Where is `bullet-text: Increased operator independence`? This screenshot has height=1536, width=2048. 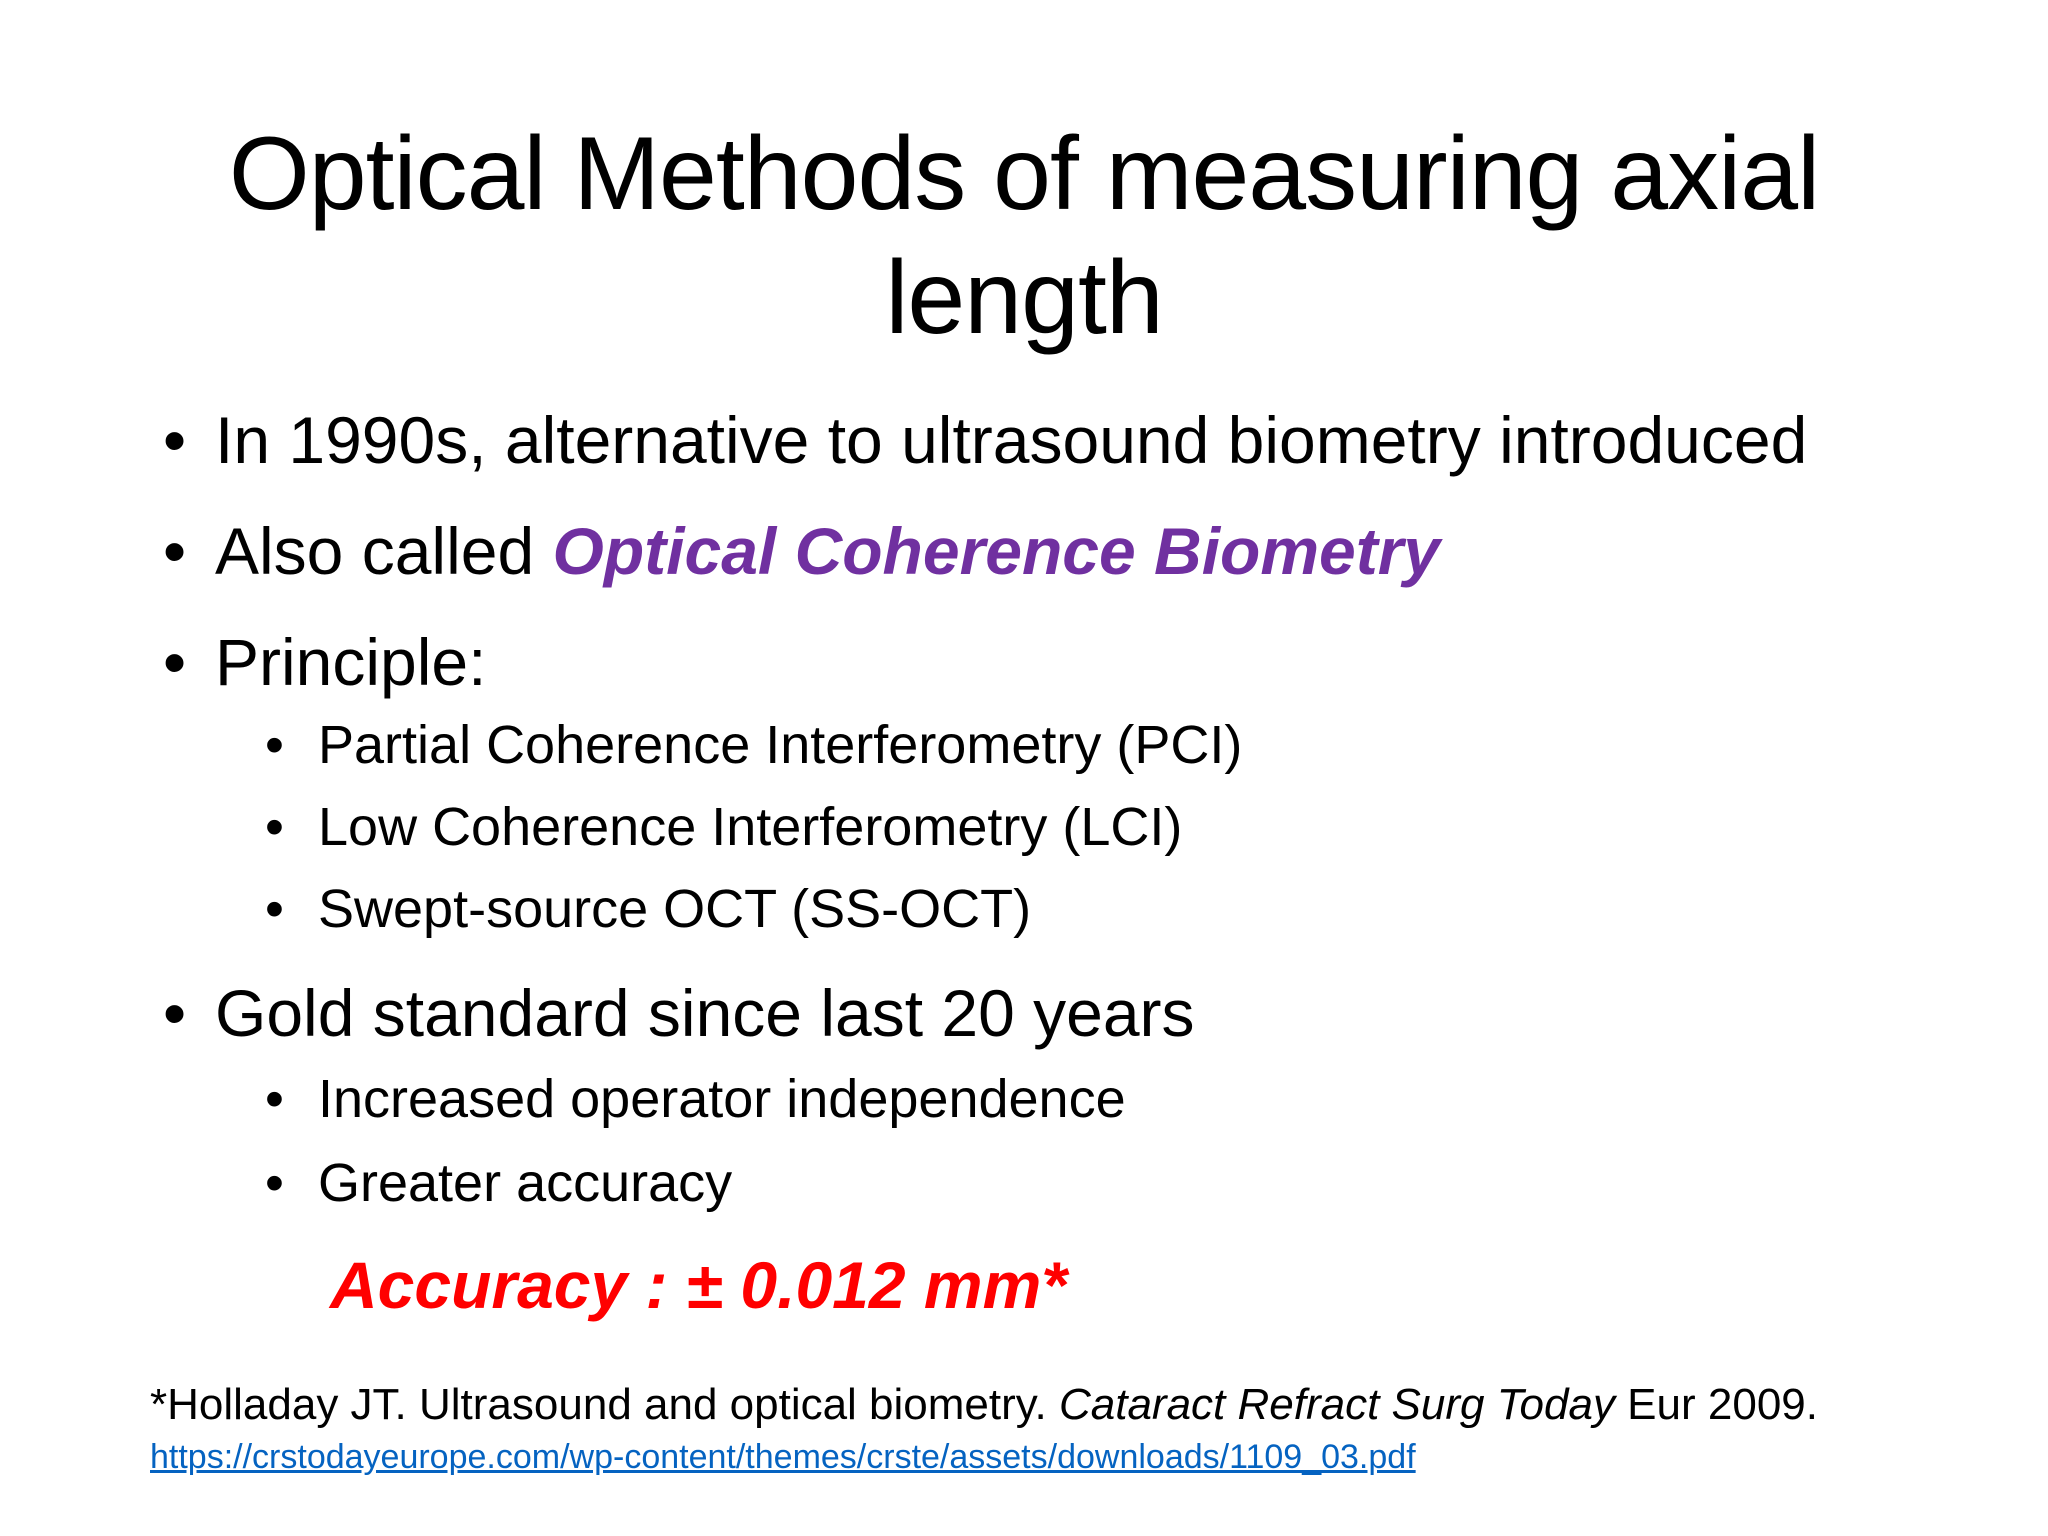
bullet-text: Increased operator independence is located at coordinates (722, 1099).